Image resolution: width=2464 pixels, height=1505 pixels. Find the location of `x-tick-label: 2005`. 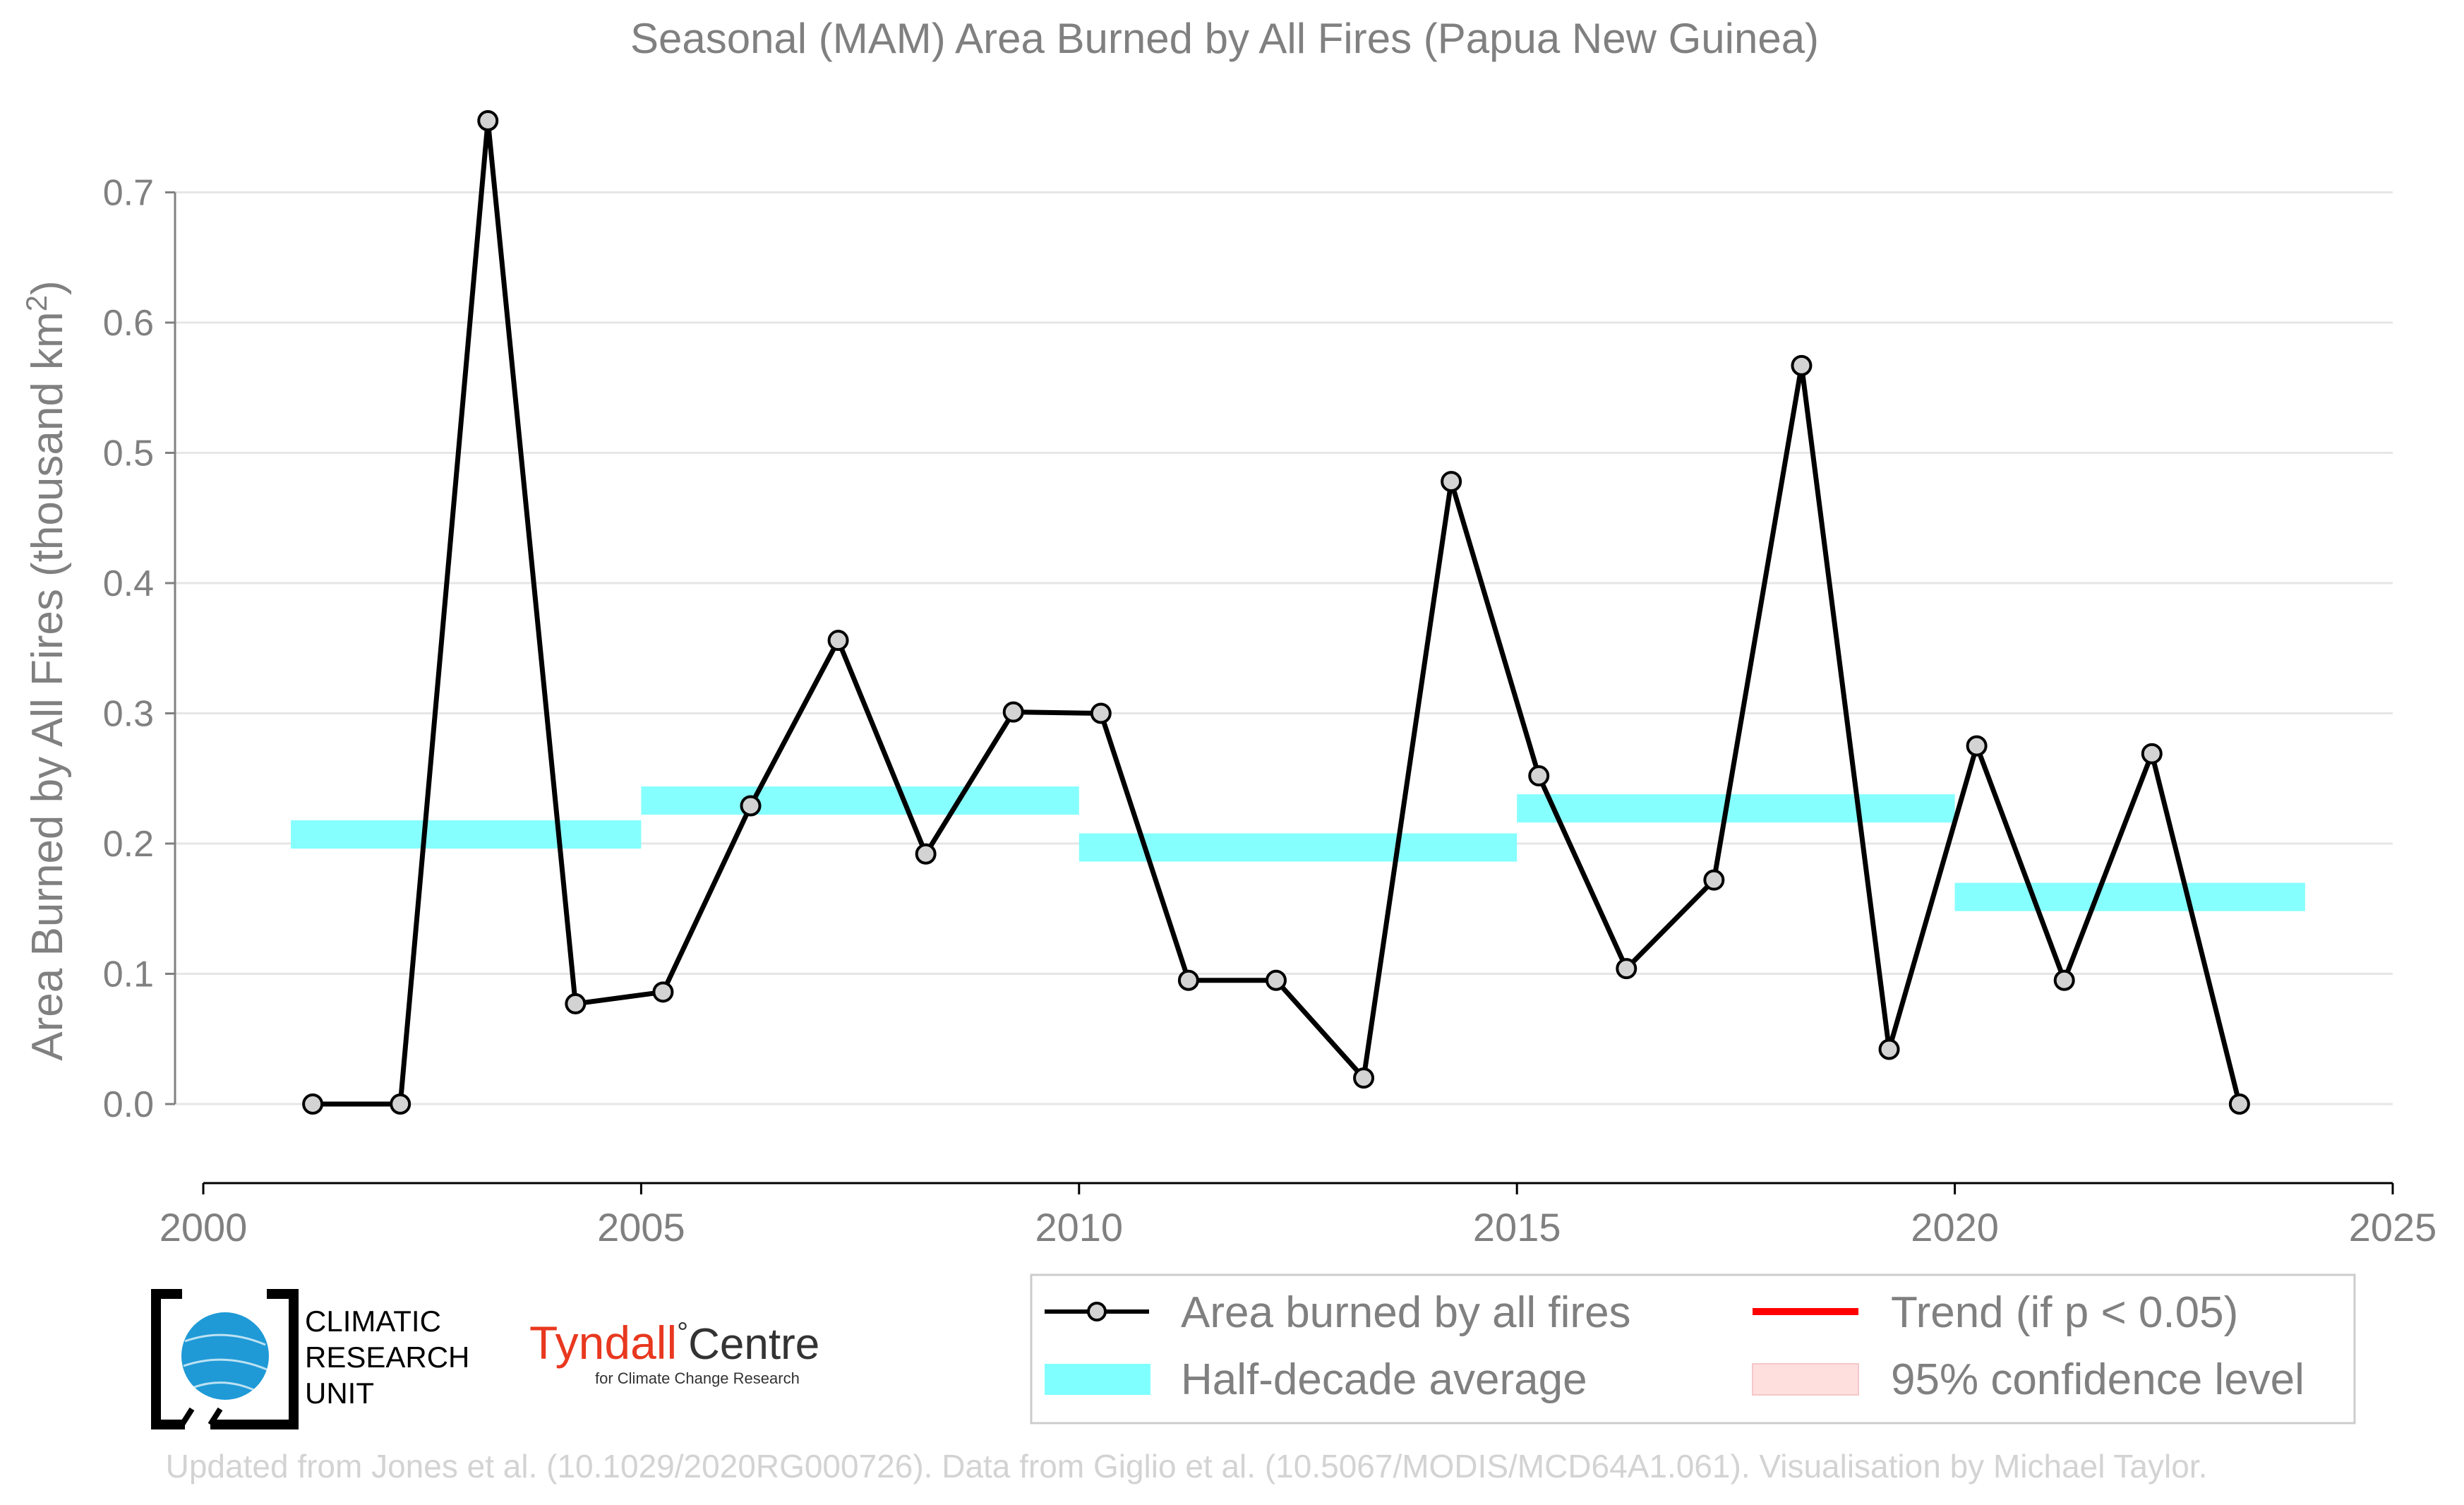

x-tick-label: 2005 is located at coordinates (641, 1227).